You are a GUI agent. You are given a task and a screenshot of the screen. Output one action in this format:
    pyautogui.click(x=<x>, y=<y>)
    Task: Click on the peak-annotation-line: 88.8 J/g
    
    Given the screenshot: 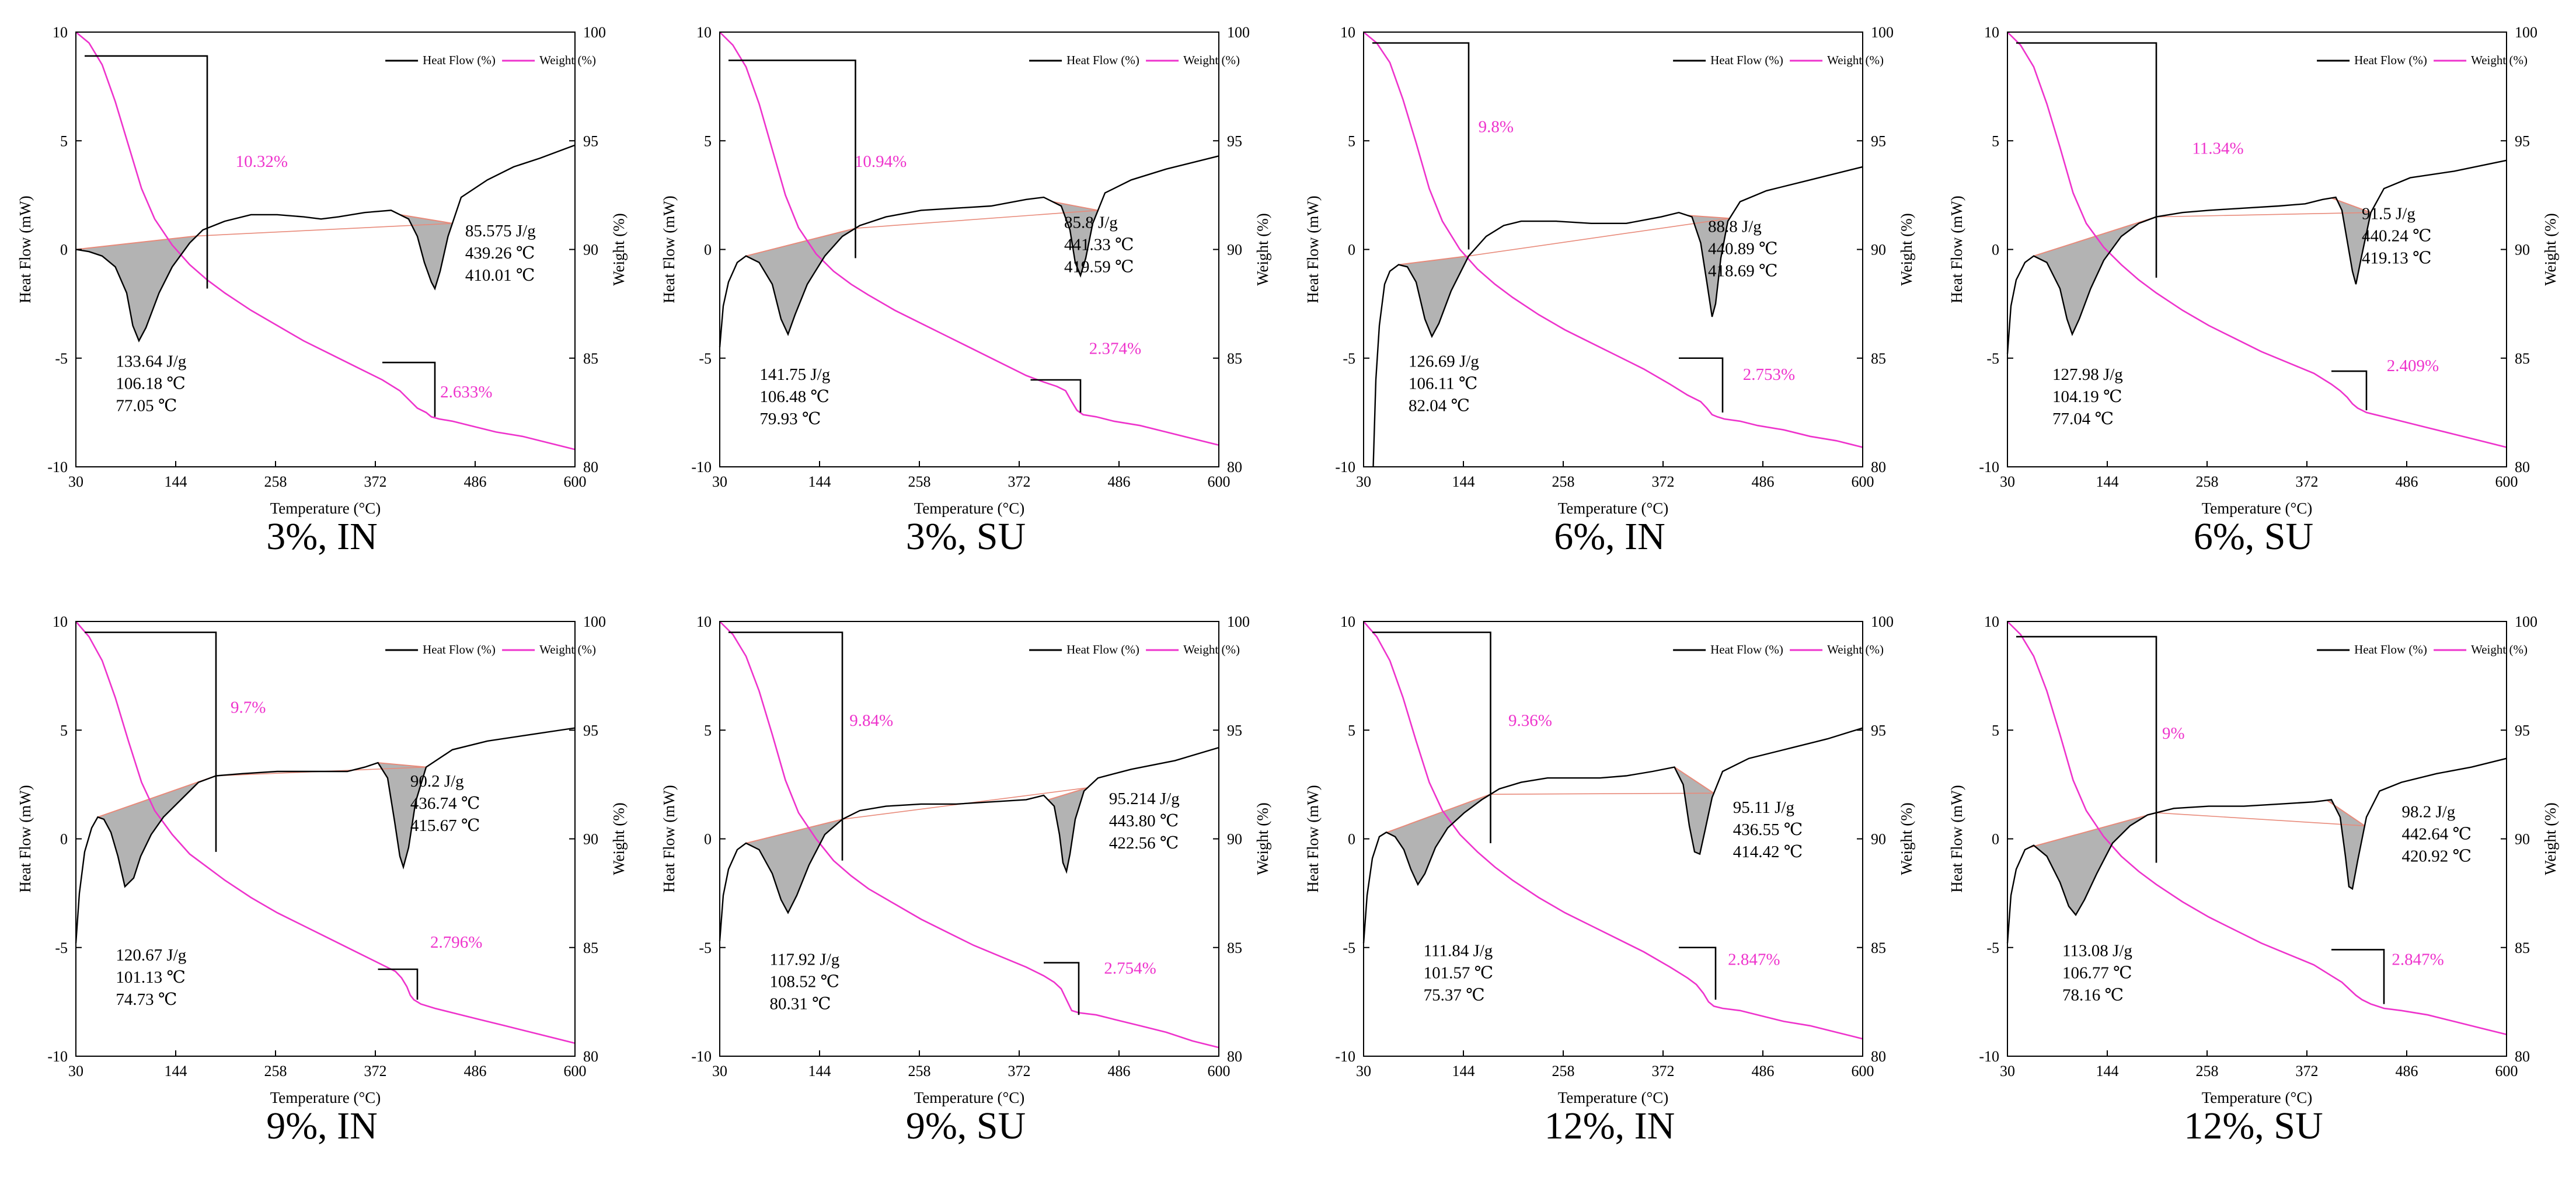 What is the action you would take?
    pyautogui.click(x=1735, y=227)
    